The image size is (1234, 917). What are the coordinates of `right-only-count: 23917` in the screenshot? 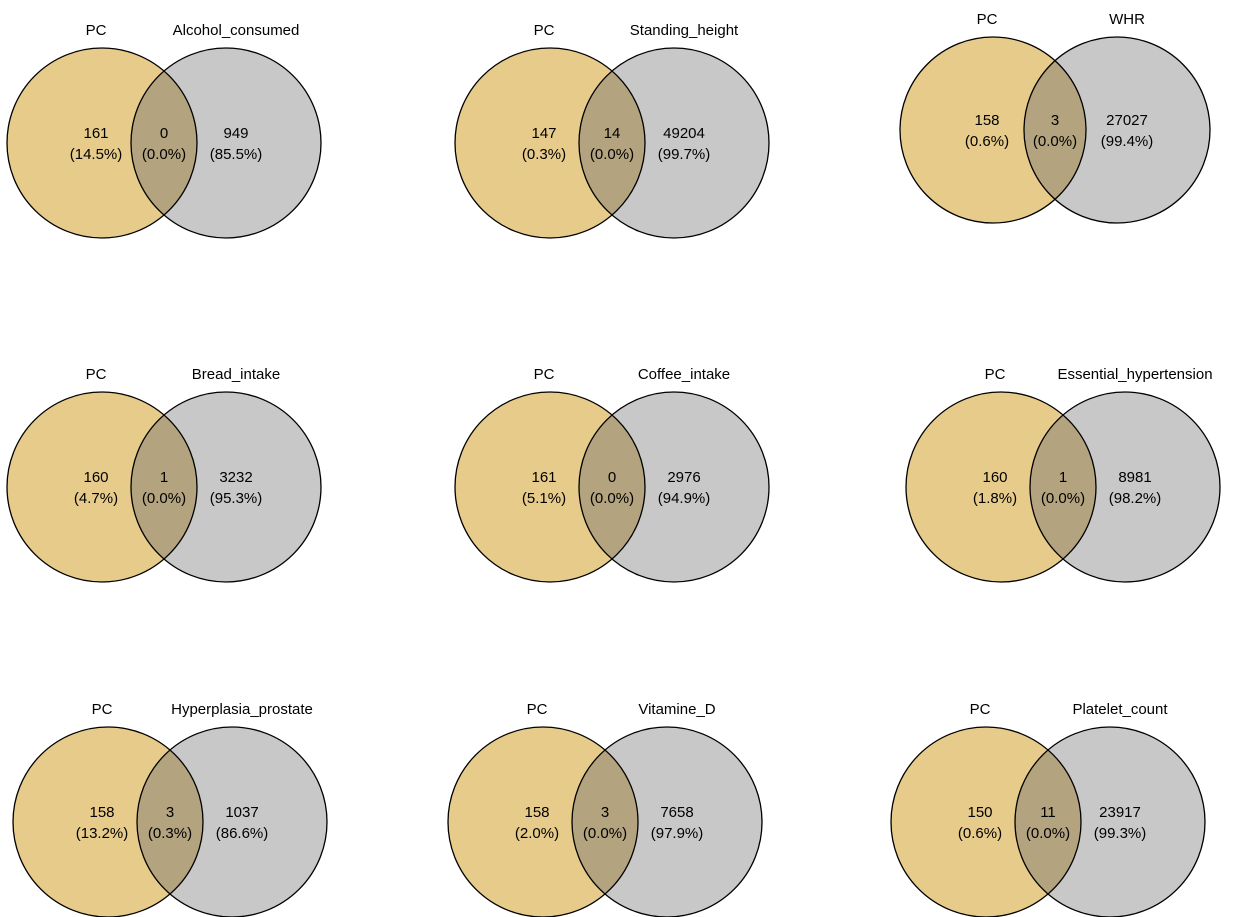 It's located at (1120, 812).